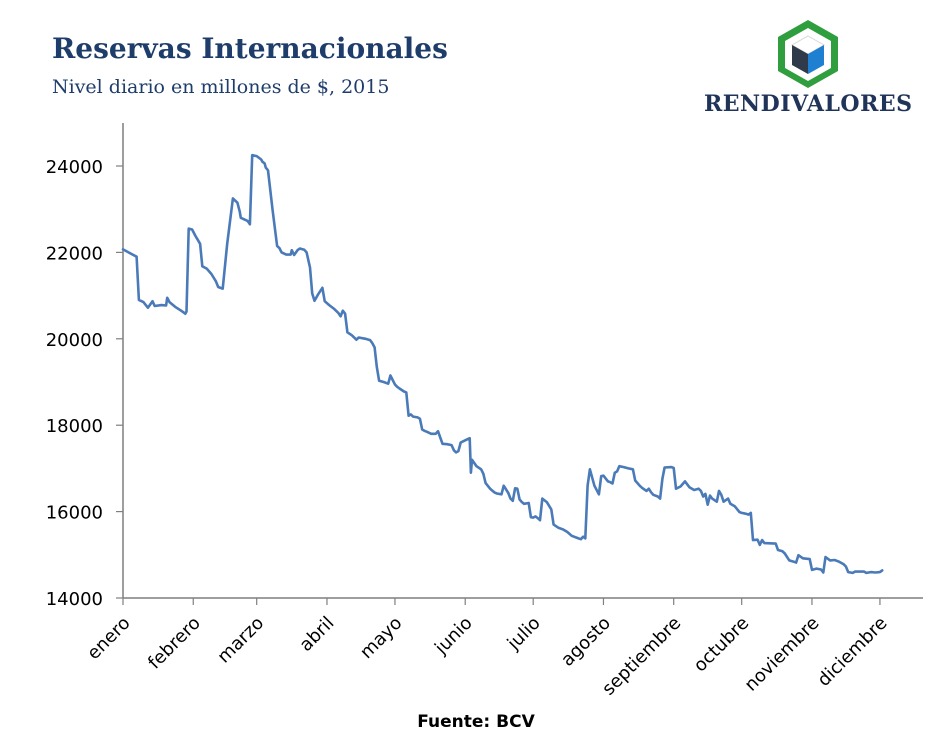  What do you see at coordinates (808, 104) in the screenshot?
I see `brand-name: RENDIVALORES` at bounding box center [808, 104].